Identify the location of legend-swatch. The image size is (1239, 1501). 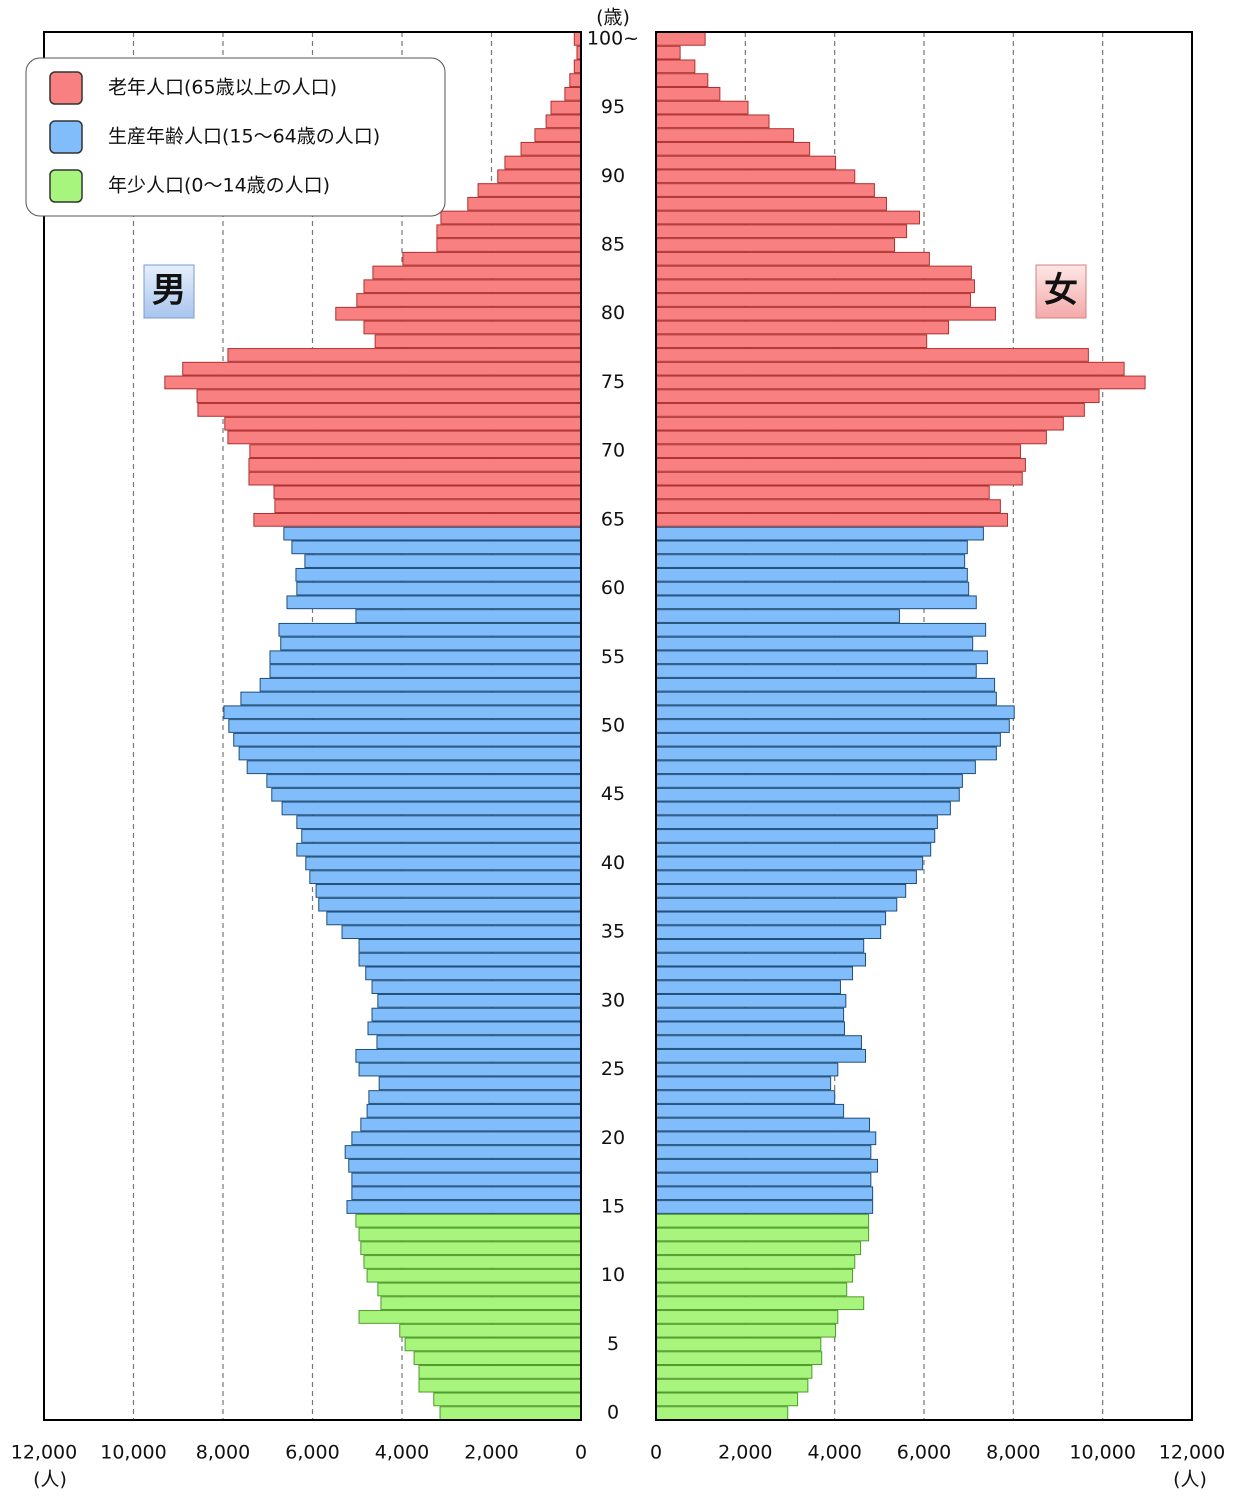
(66, 137).